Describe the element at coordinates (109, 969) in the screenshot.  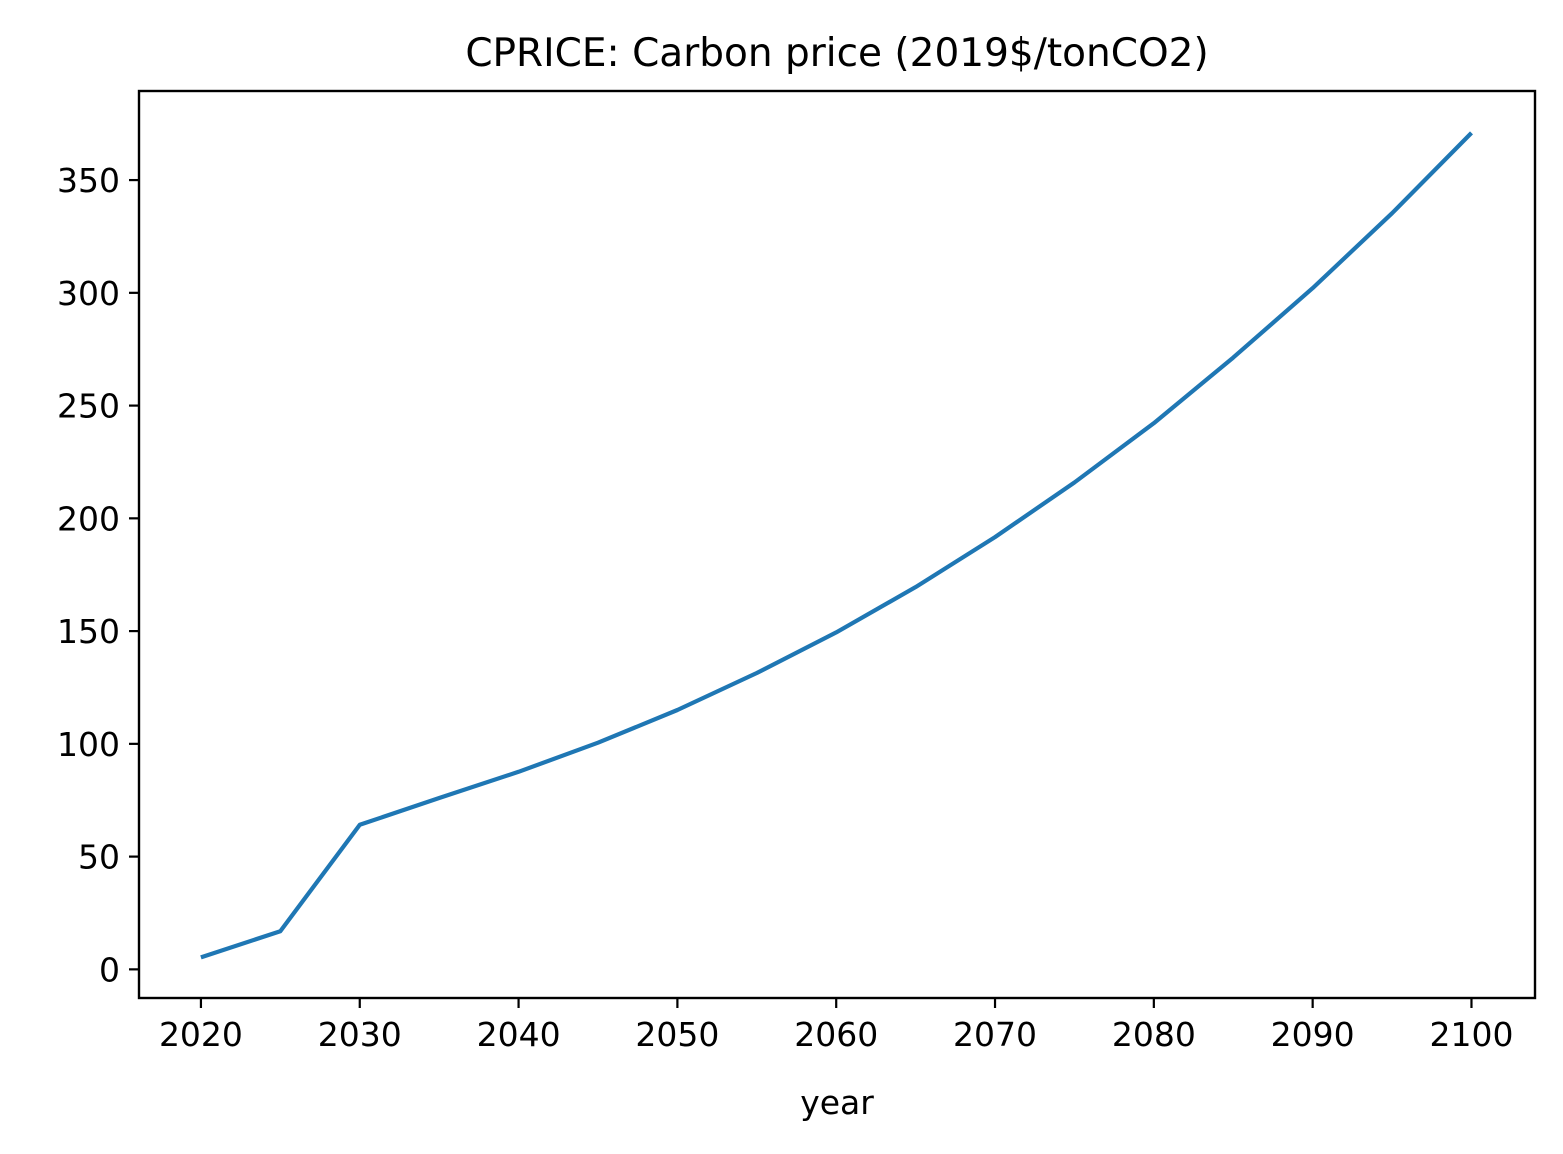
I see `y-tick-label: 0` at that location.